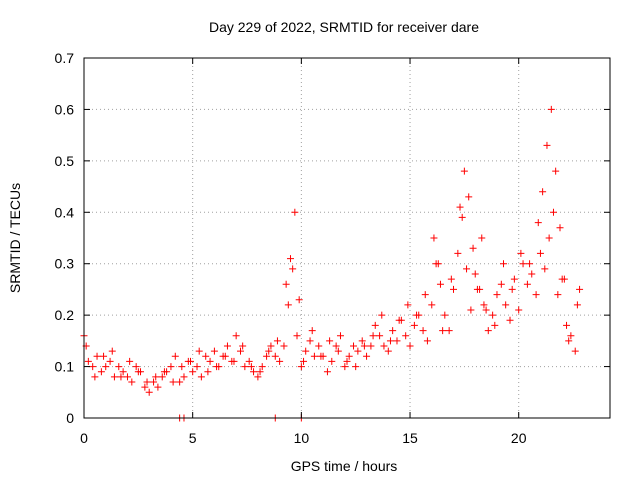 This screenshot has height=480, width=640. What do you see at coordinates (65, 212) in the screenshot?
I see `y-tick-label: 0.4` at bounding box center [65, 212].